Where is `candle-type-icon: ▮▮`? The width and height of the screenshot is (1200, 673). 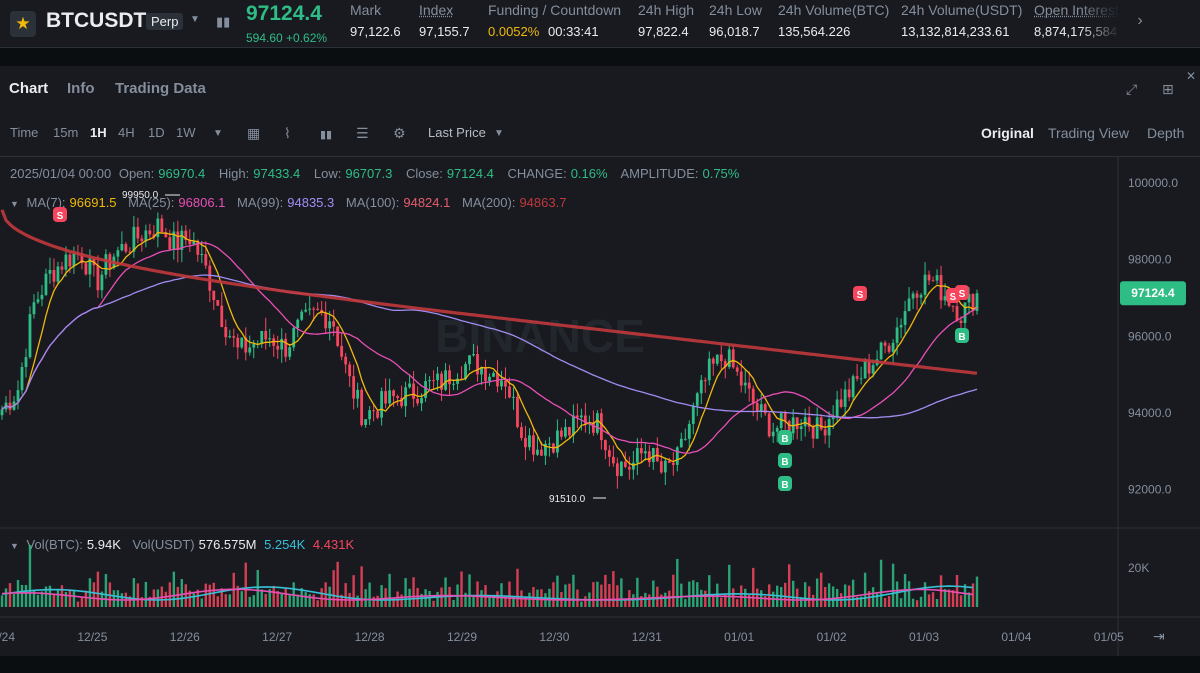 candle-type-icon: ▮▮ is located at coordinates (326, 134).